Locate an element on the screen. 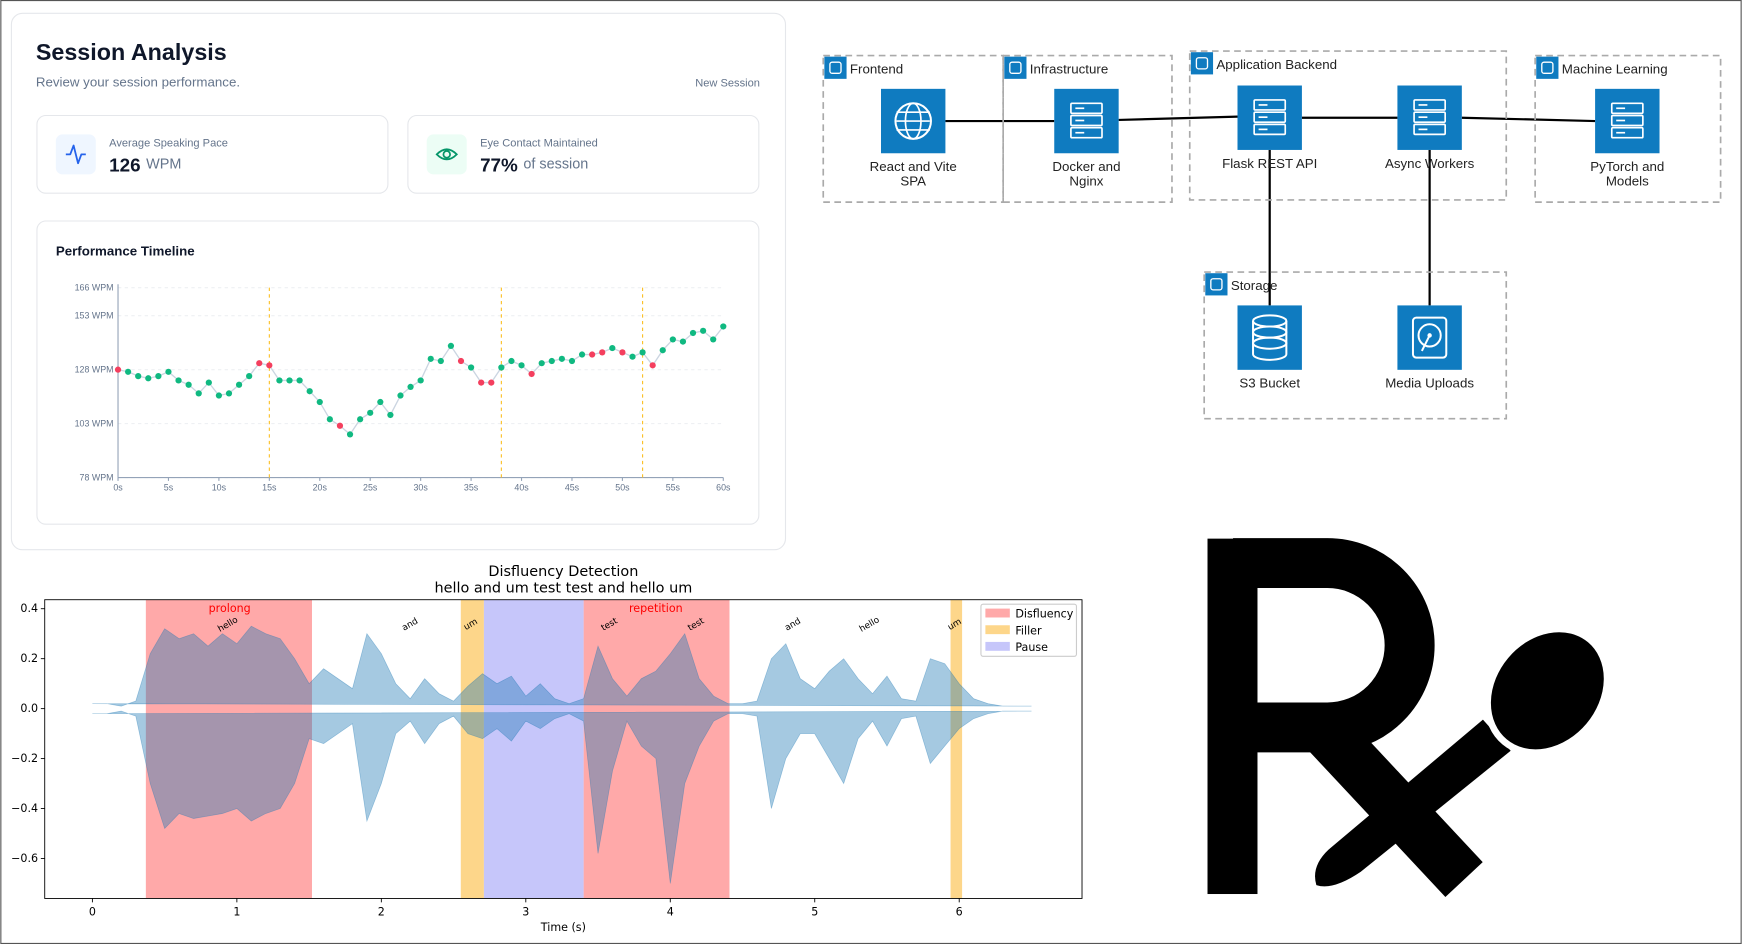 This screenshot has height=944, width=1742. x-tick-label: 10s is located at coordinates (219, 488).